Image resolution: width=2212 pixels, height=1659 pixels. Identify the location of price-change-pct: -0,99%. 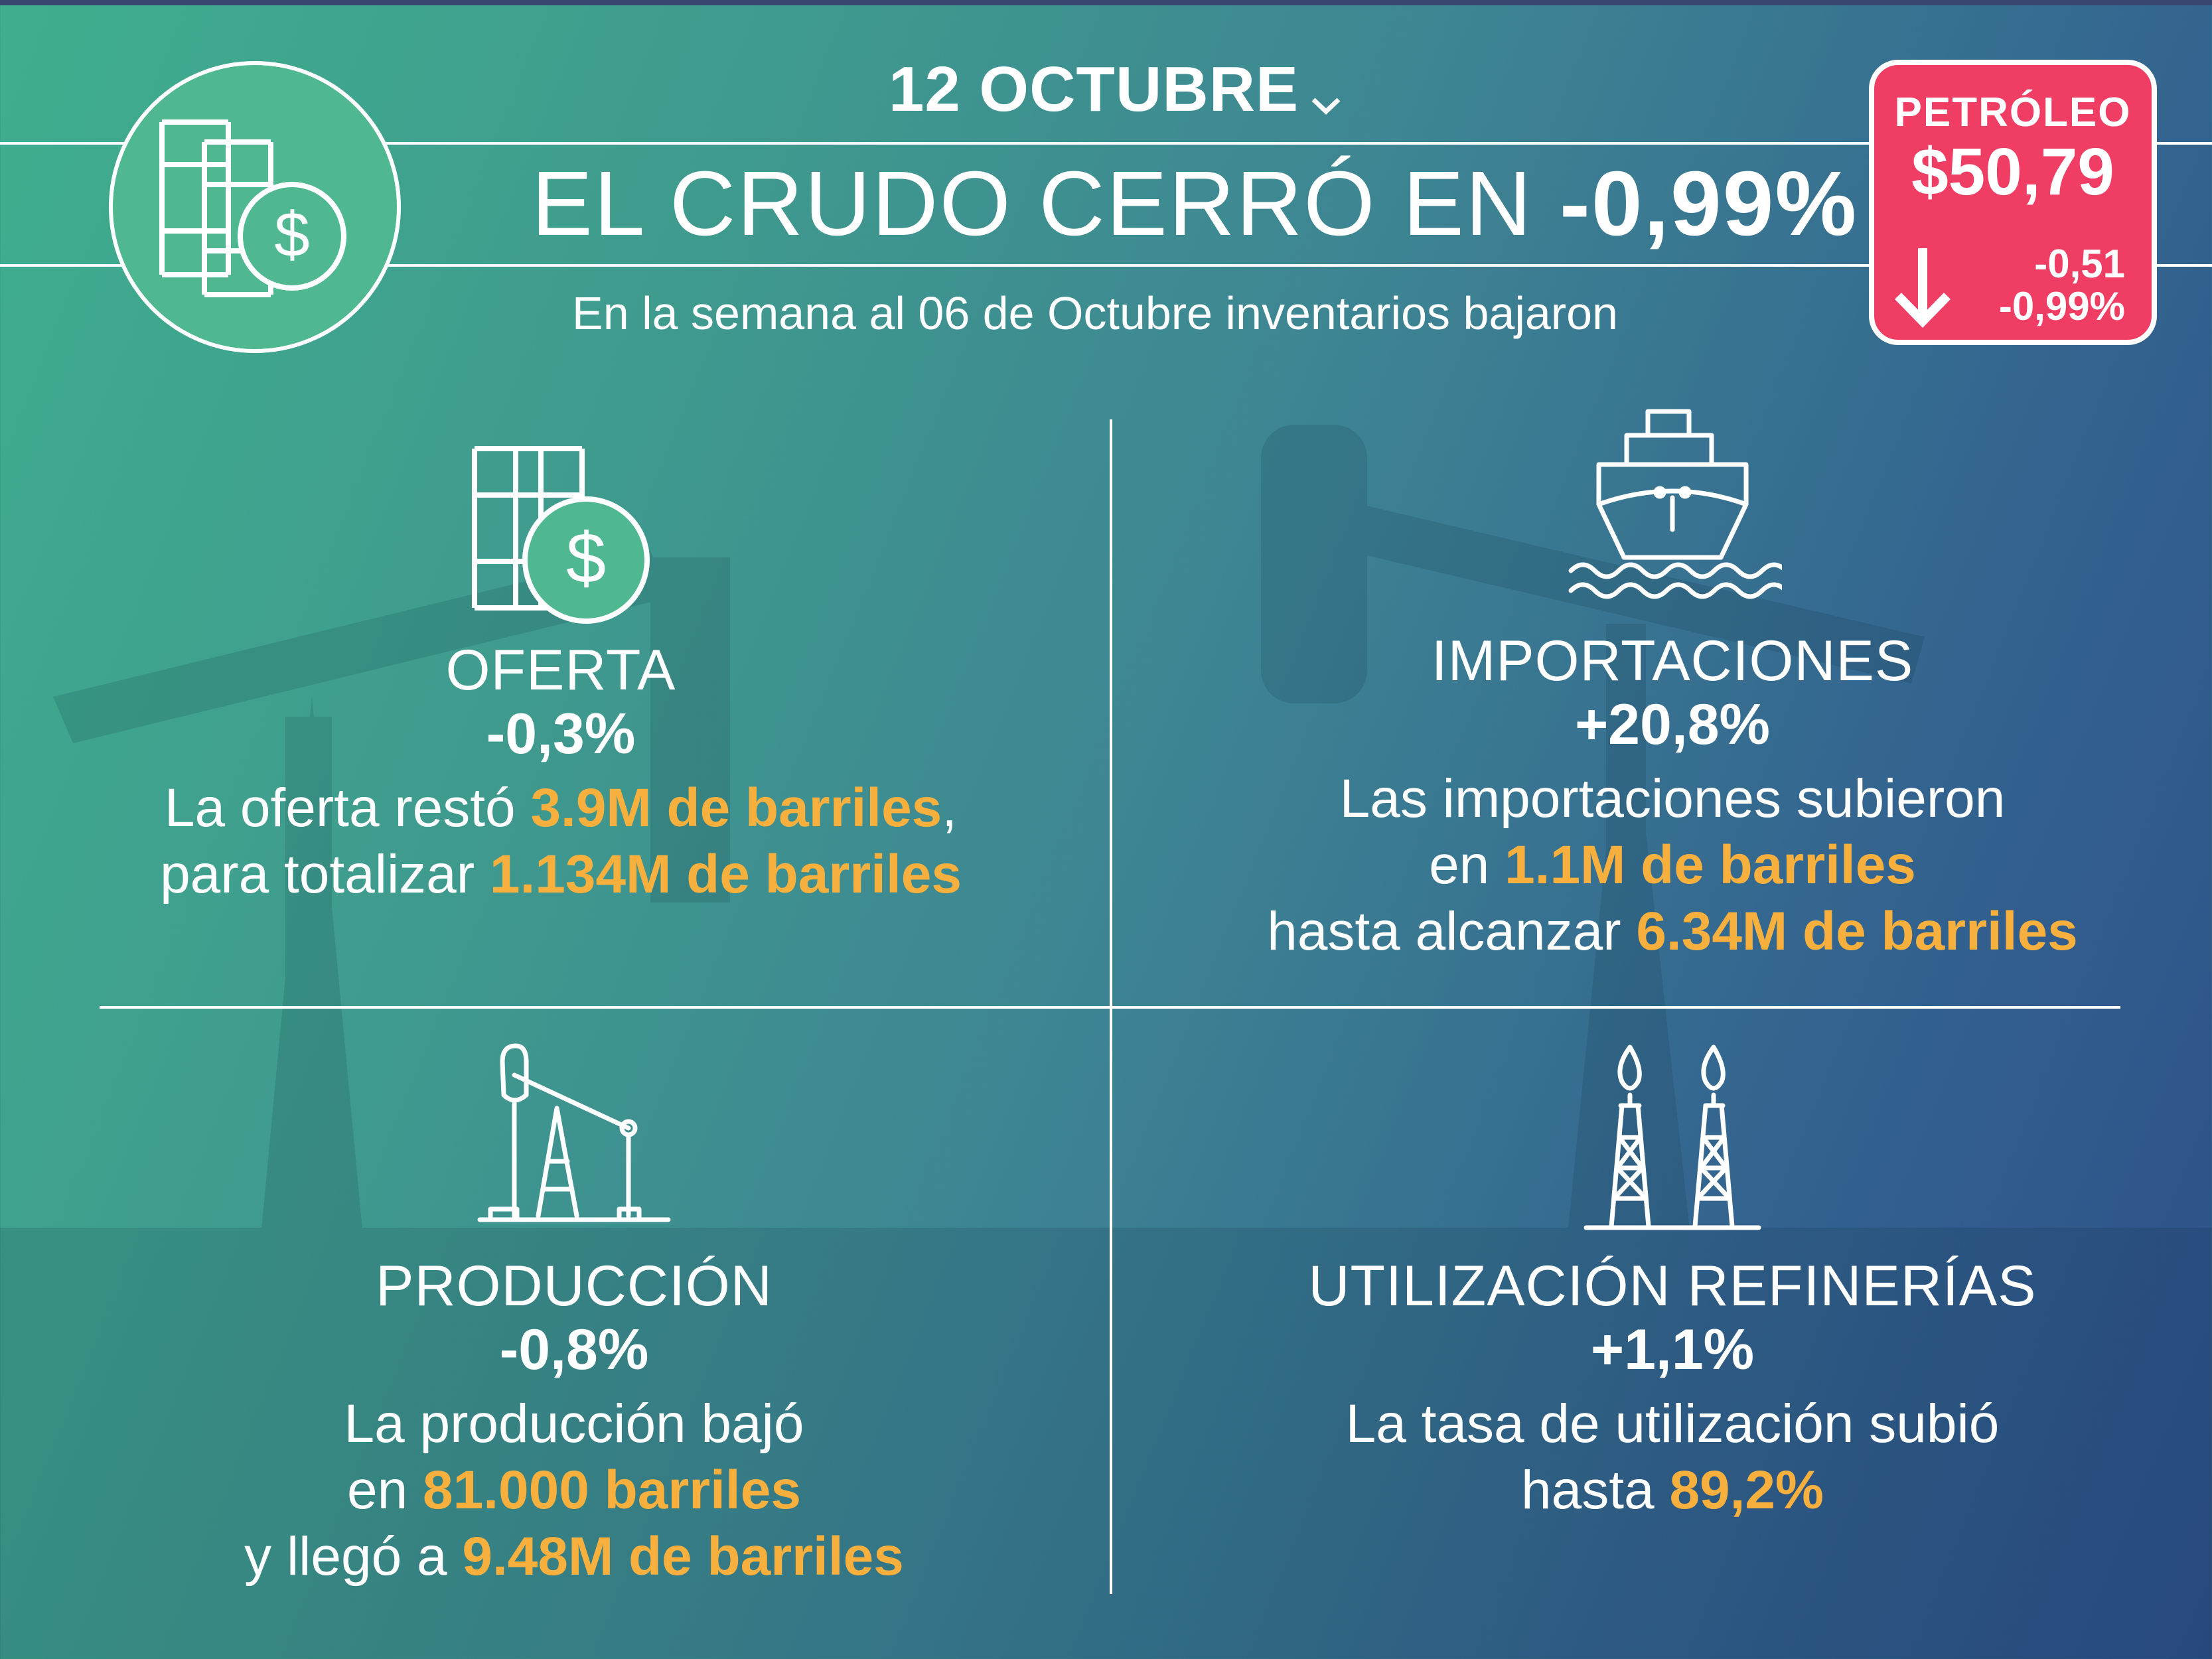
(2061, 306).